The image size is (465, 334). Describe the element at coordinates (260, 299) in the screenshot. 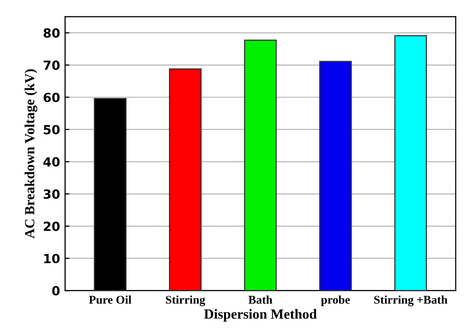

I see `x-tick-label: Bath` at that location.